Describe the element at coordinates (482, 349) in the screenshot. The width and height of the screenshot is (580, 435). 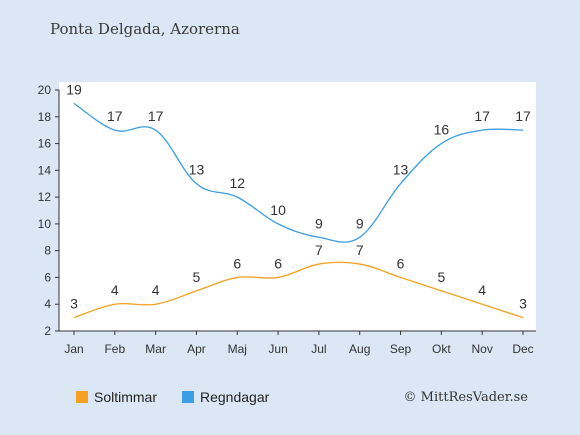
I see `x-tick-label: Nov` at that location.